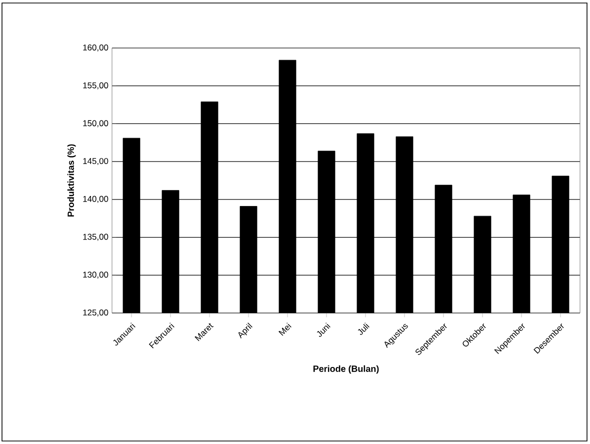 The height and width of the screenshot is (444, 590). Describe the element at coordinates (95, 86) in the screenshot. I see `y-tick-label: 155,00` at that location.